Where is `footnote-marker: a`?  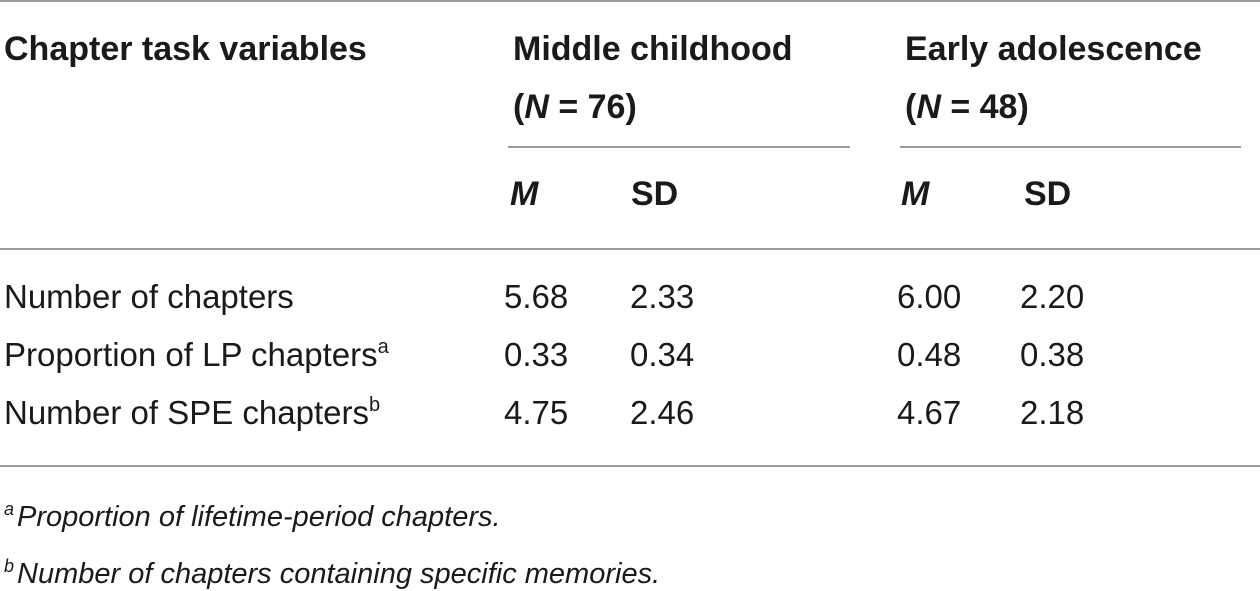
footnote-marker: a is located at coordinates (383, 347).